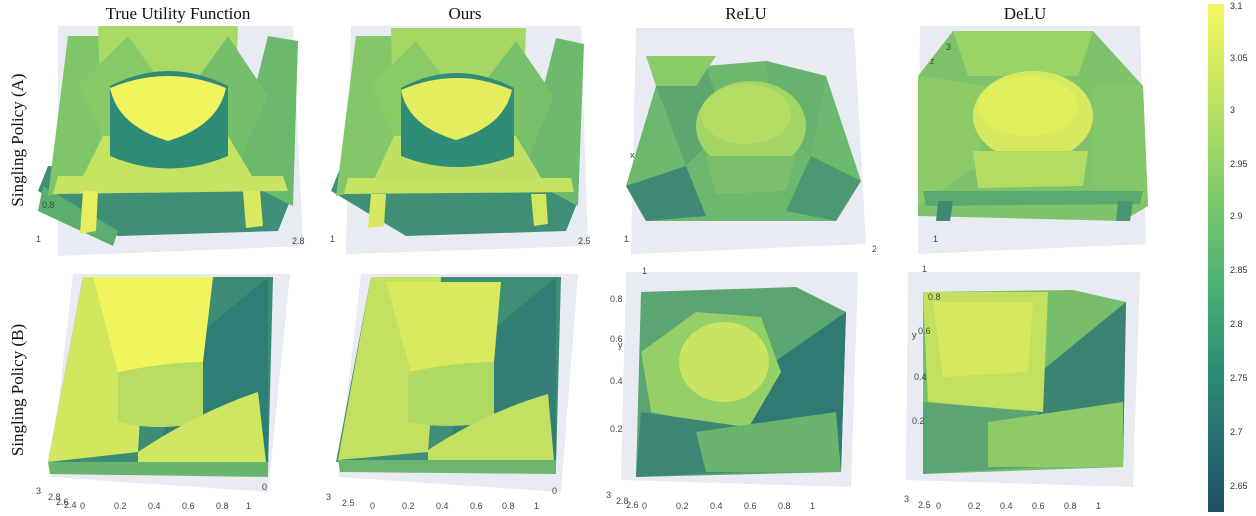  What do you see at coordinates (1236, 324) in the screenshot?
I see `colorbar-tick: 2.8` at bounding box center [1236, 324].